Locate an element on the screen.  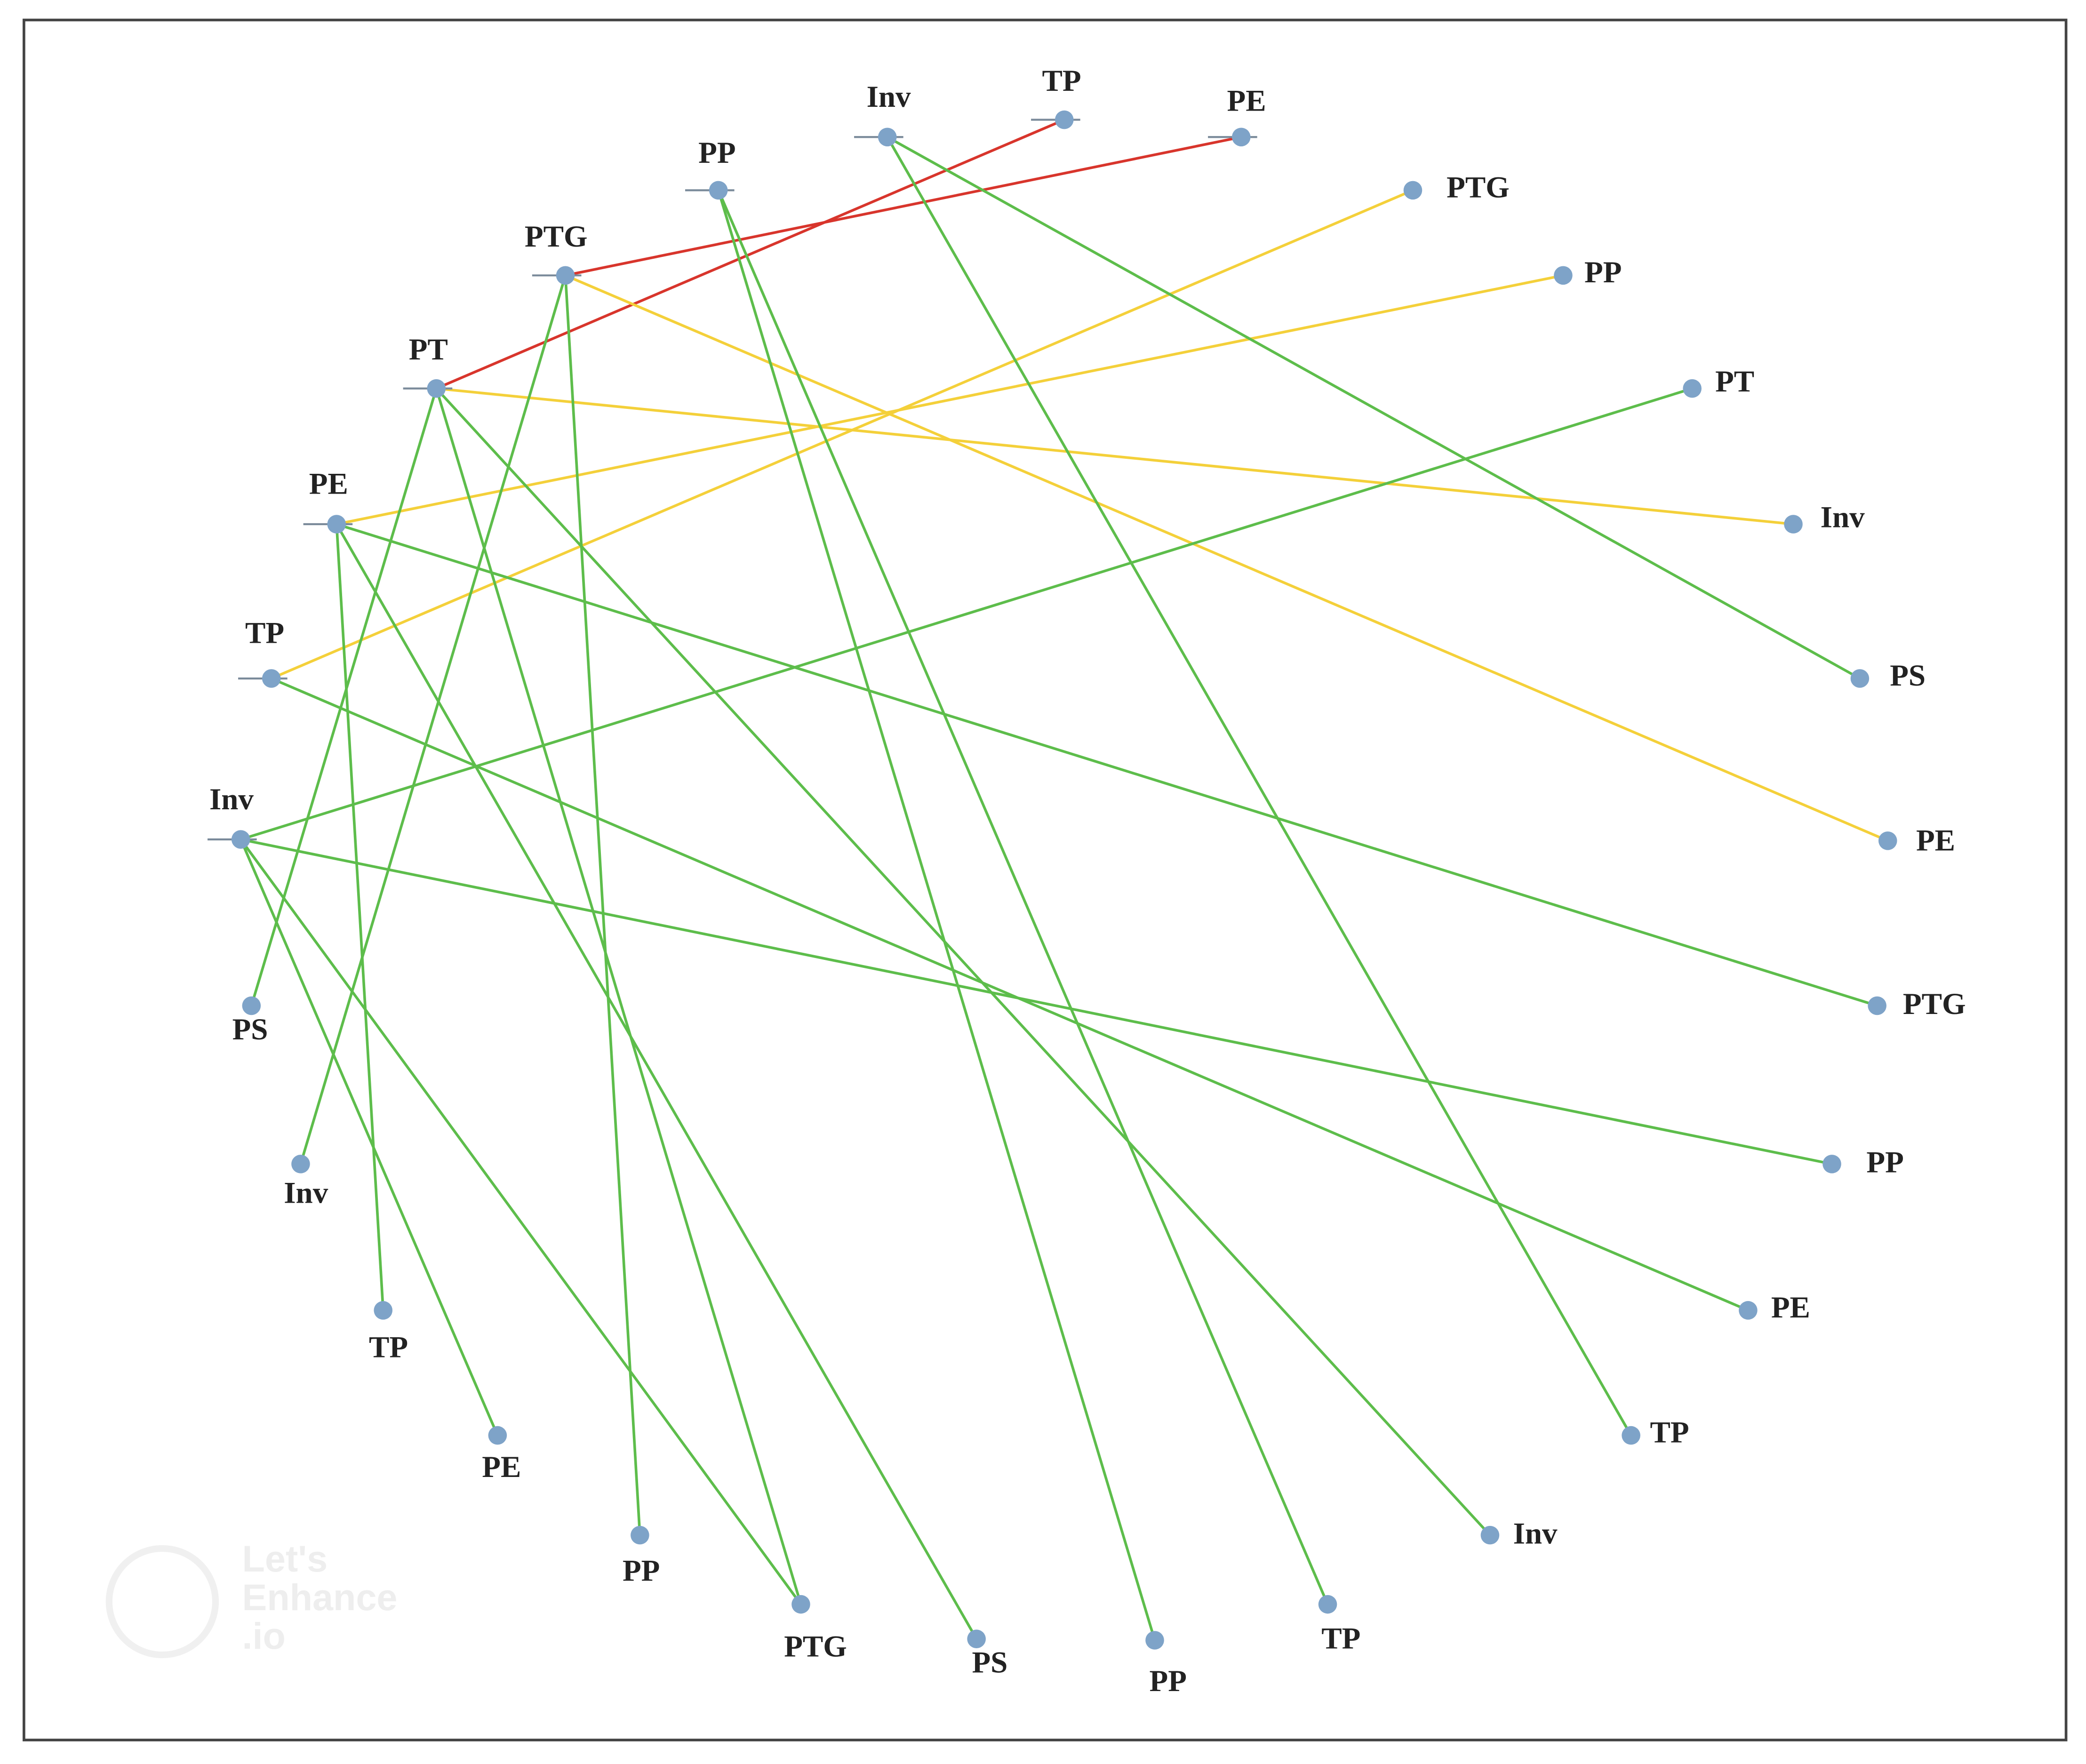
watermark: Let's Enhance .io is located at coordinates (251, 1598).